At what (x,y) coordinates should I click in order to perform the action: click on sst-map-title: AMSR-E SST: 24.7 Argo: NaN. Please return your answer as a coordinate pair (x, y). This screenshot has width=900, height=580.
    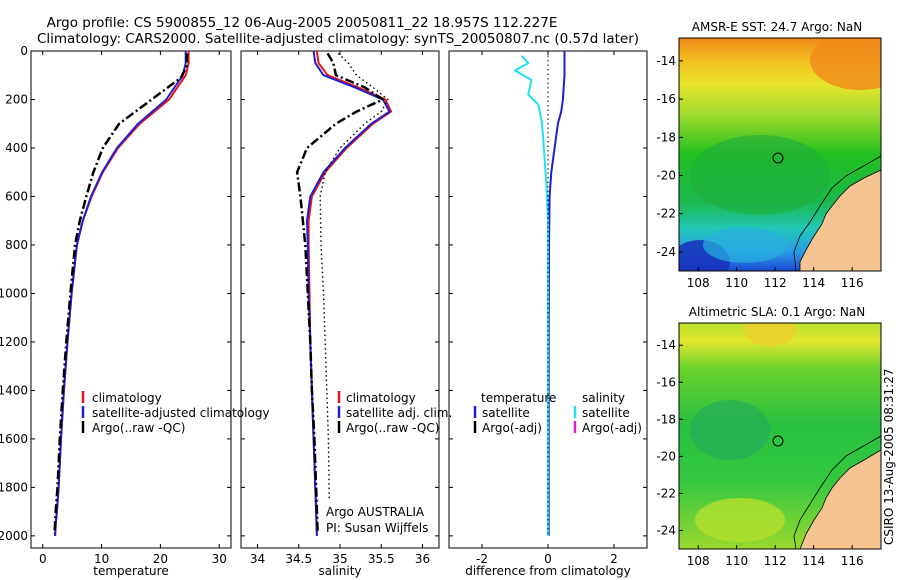
    Looking at the image, I should click on (777, 27).